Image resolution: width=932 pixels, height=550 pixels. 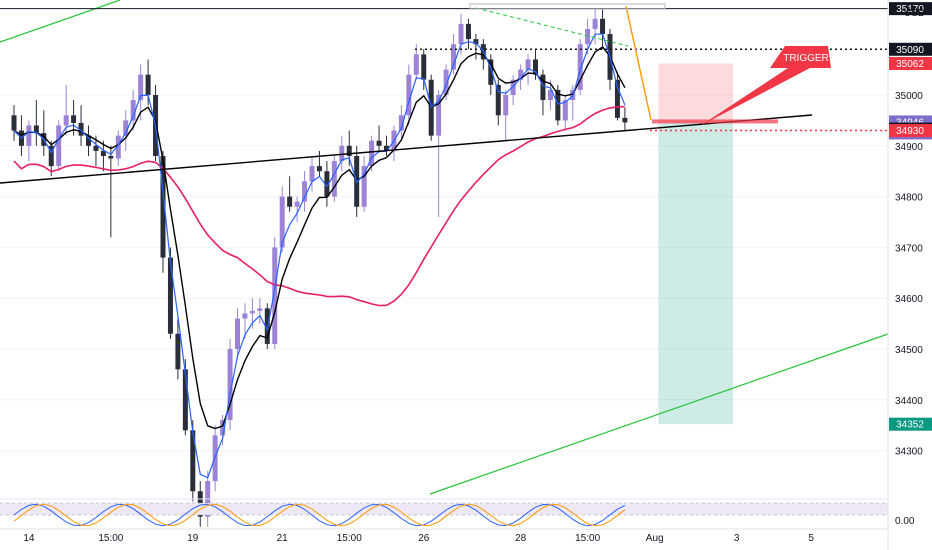 I want to click on take-profit-zone, so click(x=695, y=273).